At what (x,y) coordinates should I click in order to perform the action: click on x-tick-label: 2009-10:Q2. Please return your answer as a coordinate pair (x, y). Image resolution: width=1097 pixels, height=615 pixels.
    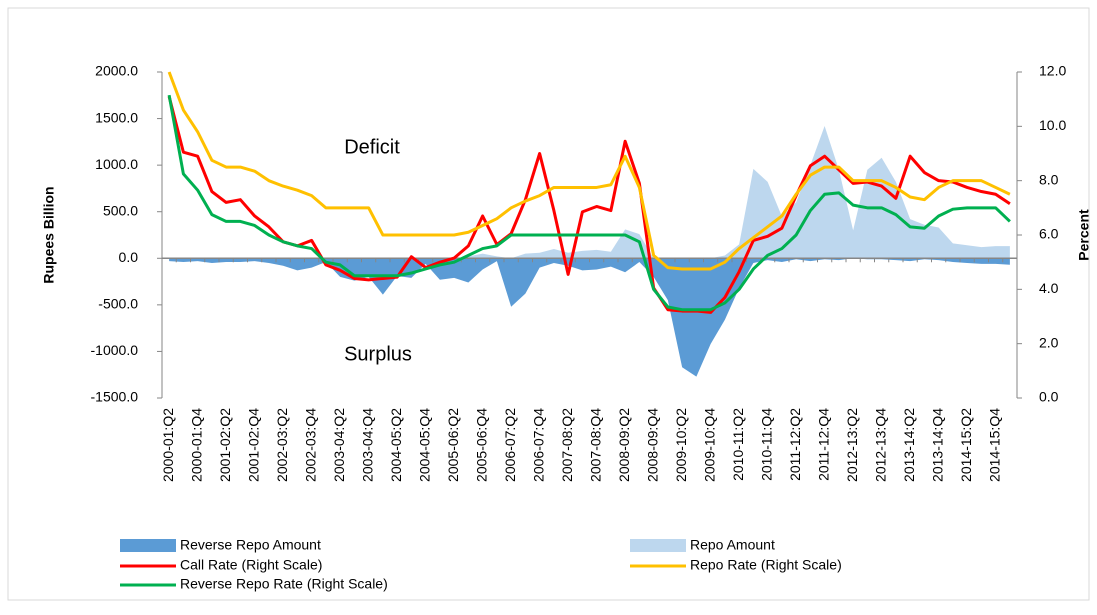
    Looking at the image, I should click on (681, 445).